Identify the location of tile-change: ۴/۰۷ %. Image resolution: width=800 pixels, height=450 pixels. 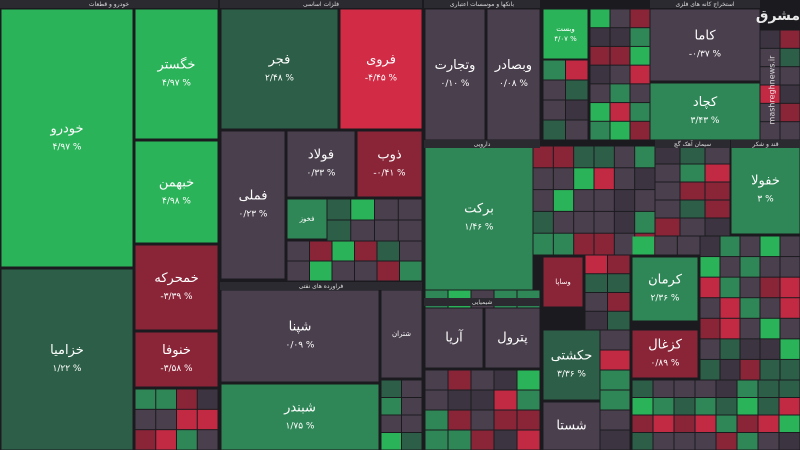
(565, 39).